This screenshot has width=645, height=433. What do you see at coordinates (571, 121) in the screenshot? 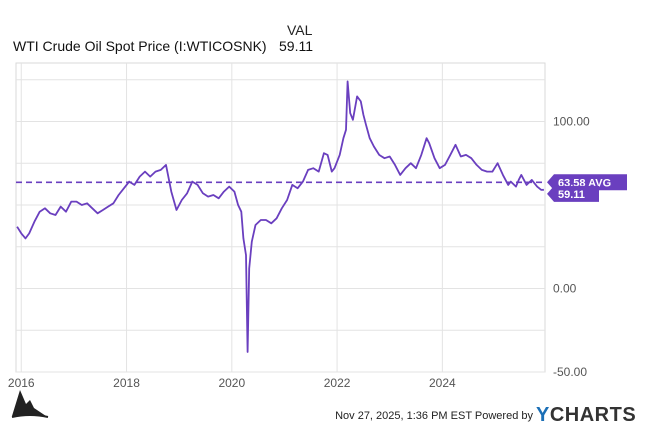
I see `y-tick-label: 100.00` at bounding box center [571, 121].